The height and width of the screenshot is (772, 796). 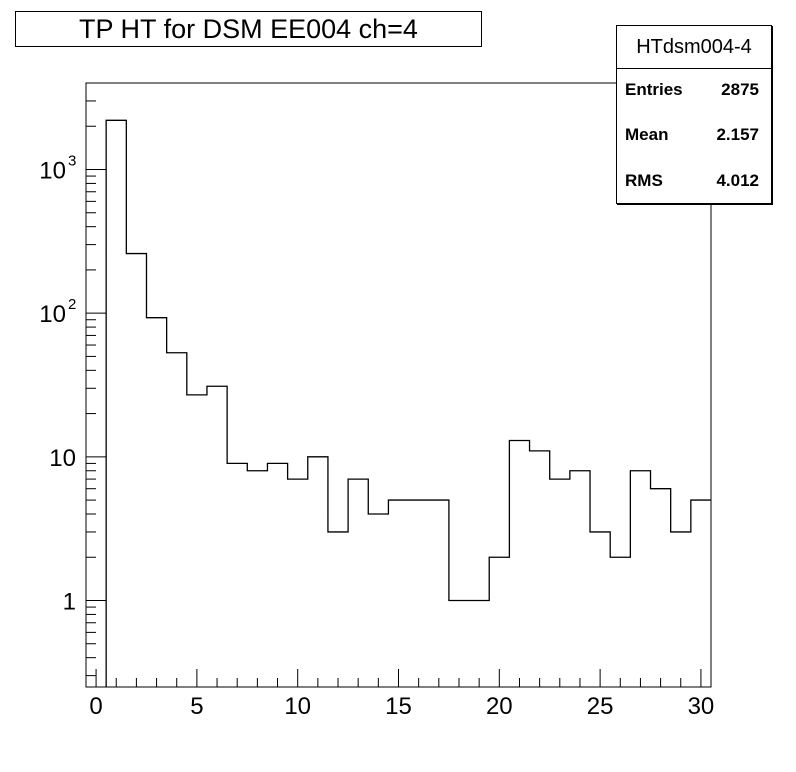 What do you see at coordinates (72, 160) in the screenshot?
I see `y-tick-exponent: 3` at bounding box center [72, 160].